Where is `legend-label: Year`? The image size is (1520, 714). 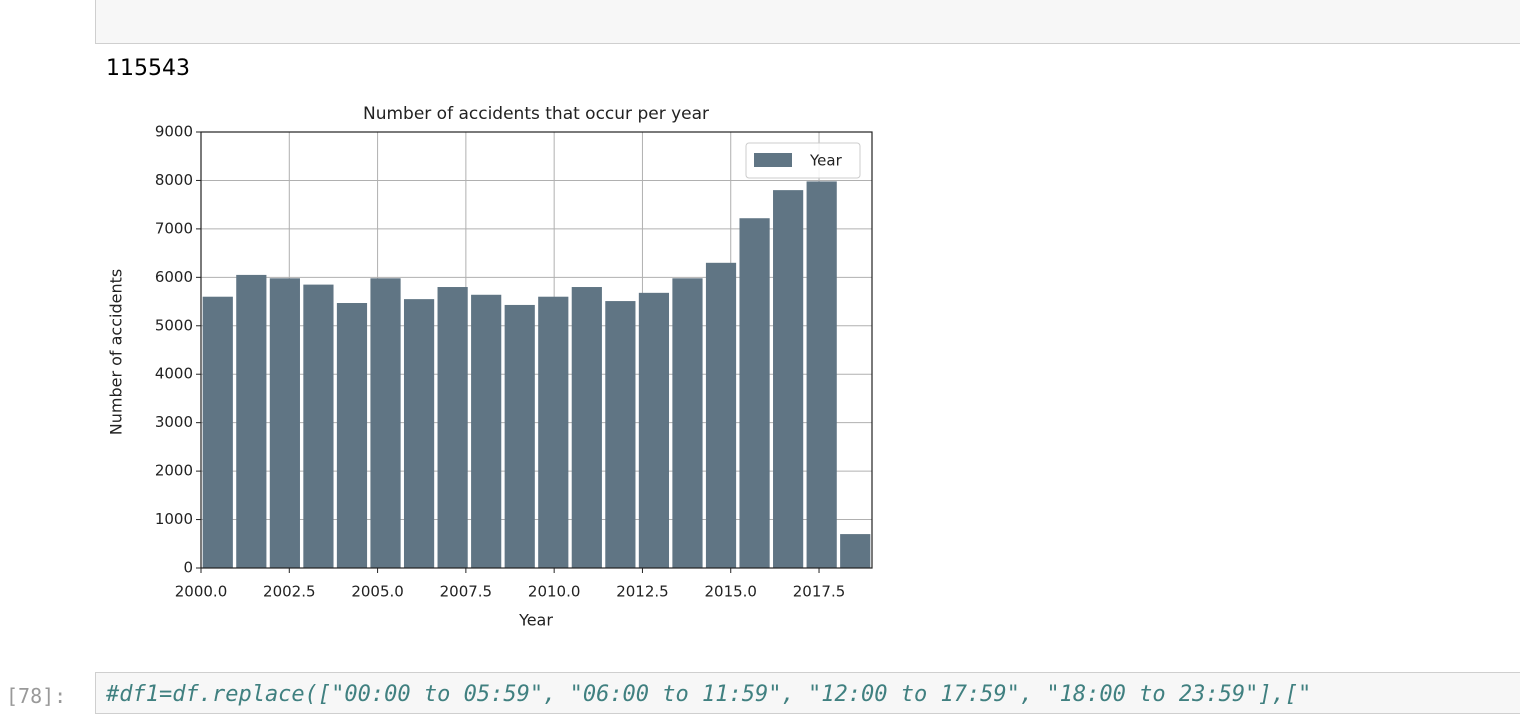
legend-label: Year is located at coordinates (826, 161).